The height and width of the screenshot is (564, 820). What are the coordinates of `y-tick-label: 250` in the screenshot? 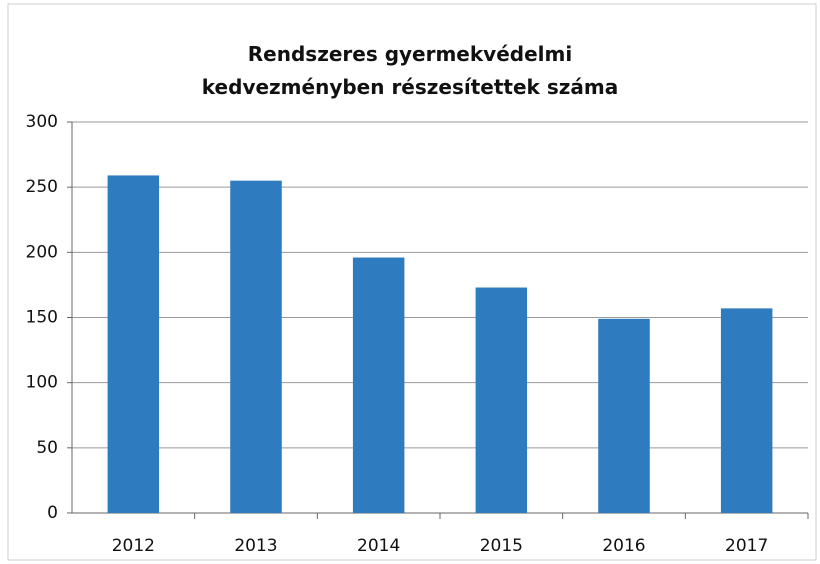 It's located at (42, 187).